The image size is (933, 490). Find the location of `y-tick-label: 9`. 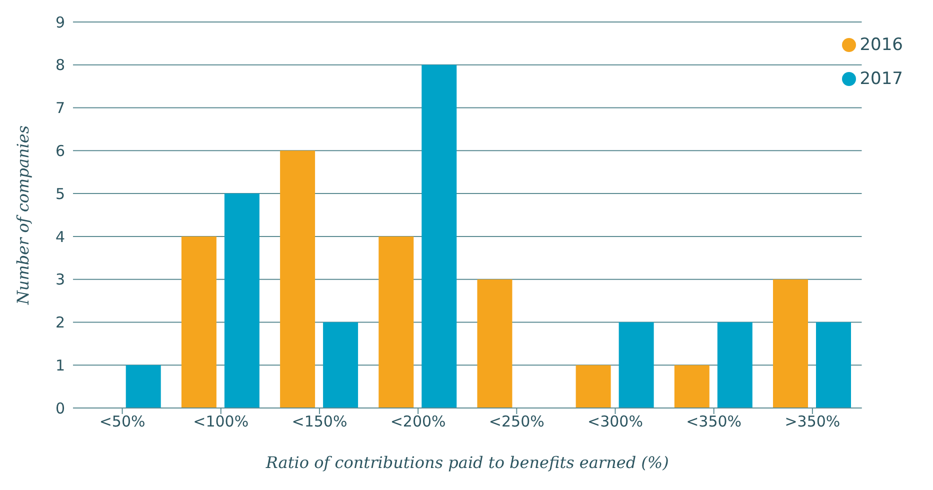

y-tick-label: 9 is located at coordinates (60, 22).